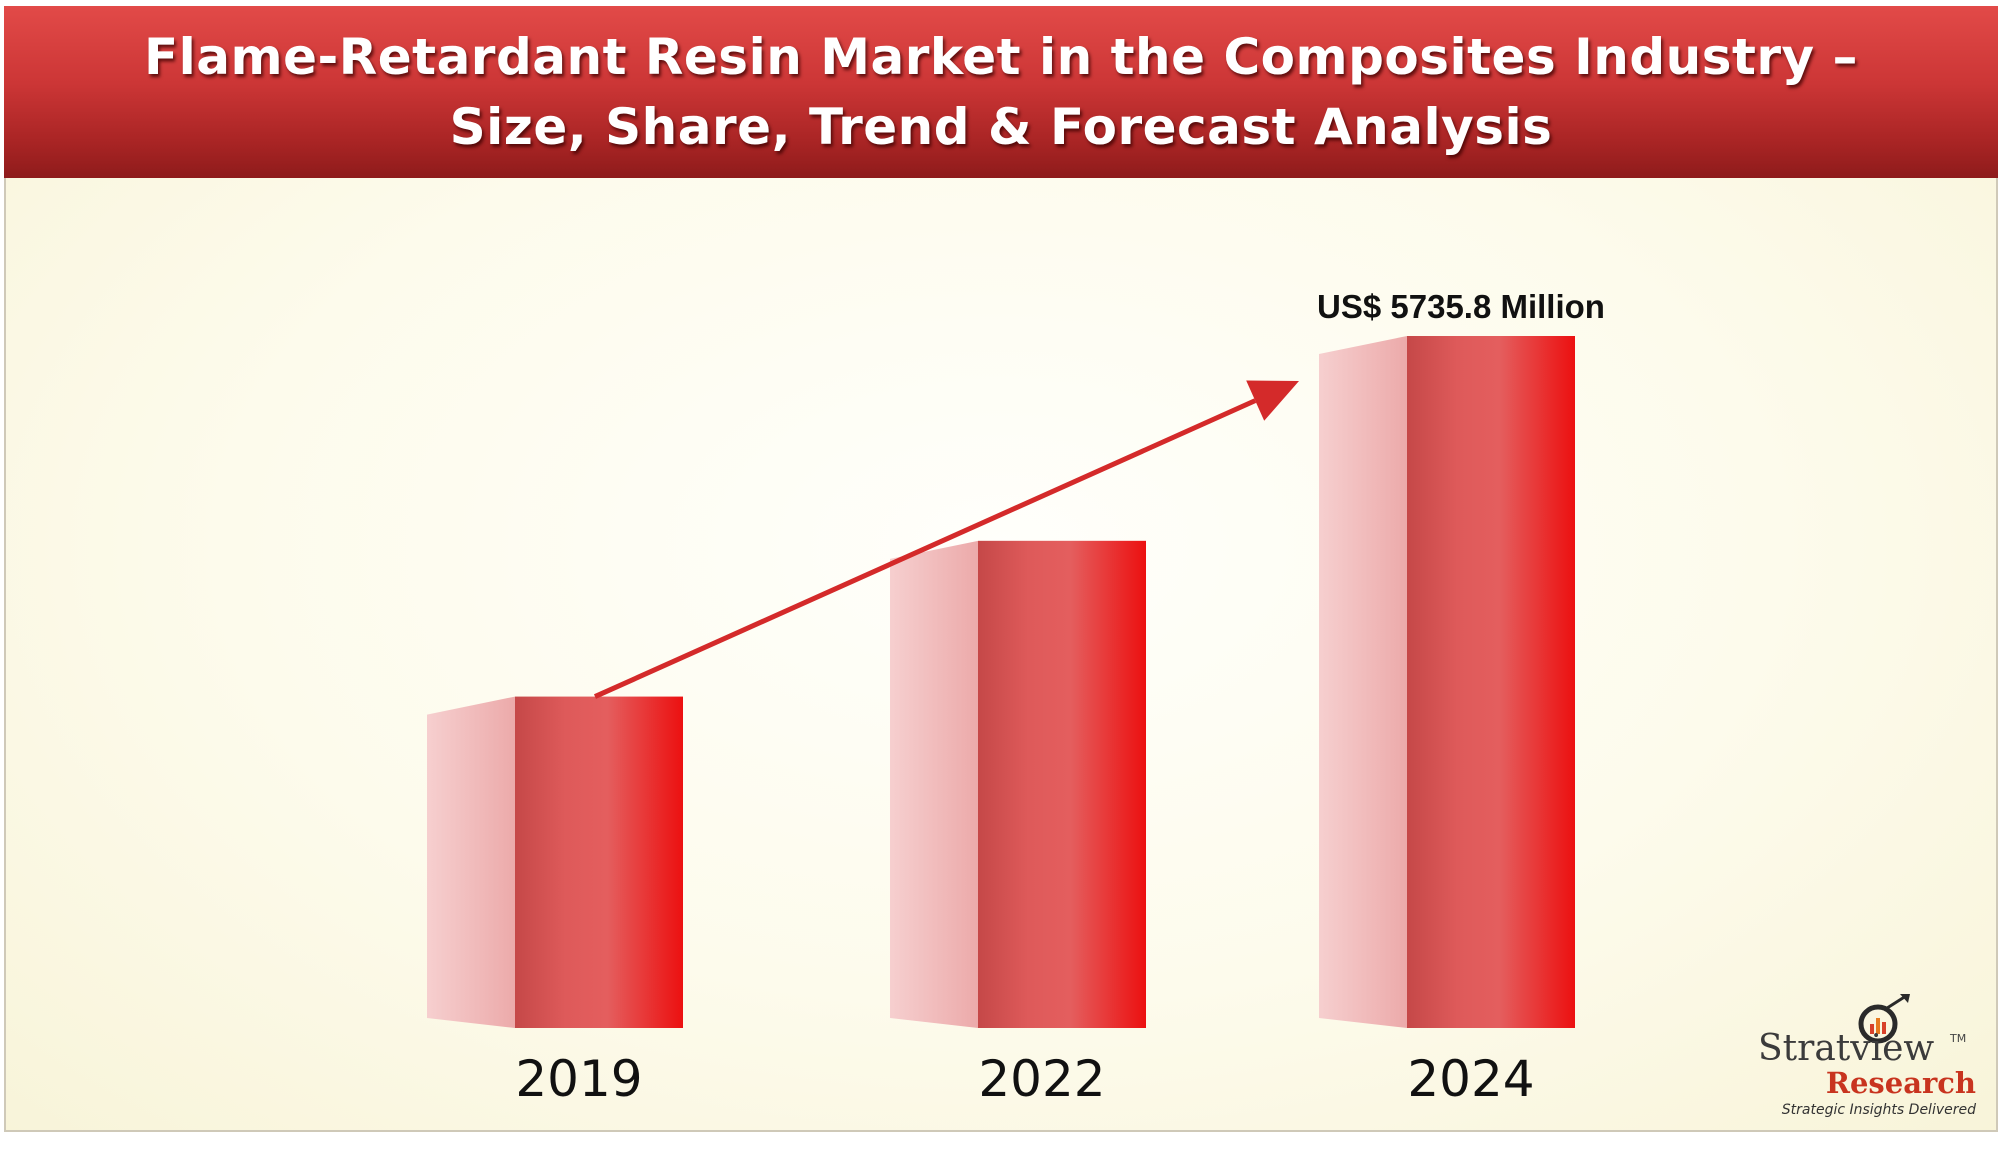 The height and width of the screenshot is (1151, 2000). Describe the element at coordinates (1491, 682) in the screenshot. I see `bar-2024` at that location.